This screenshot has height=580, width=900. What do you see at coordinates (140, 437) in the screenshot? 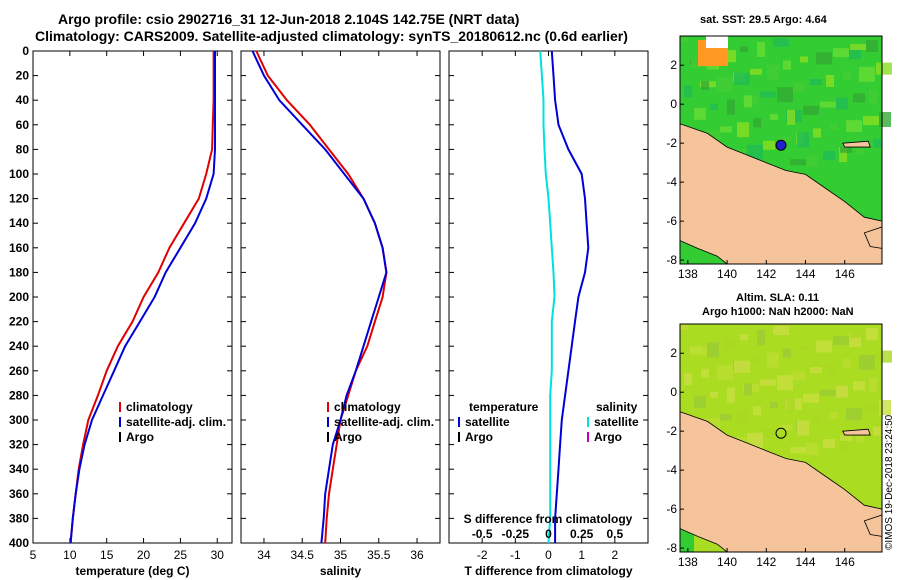
I see `legend-label-temperature: Argo` at bounding box center [140, 437].